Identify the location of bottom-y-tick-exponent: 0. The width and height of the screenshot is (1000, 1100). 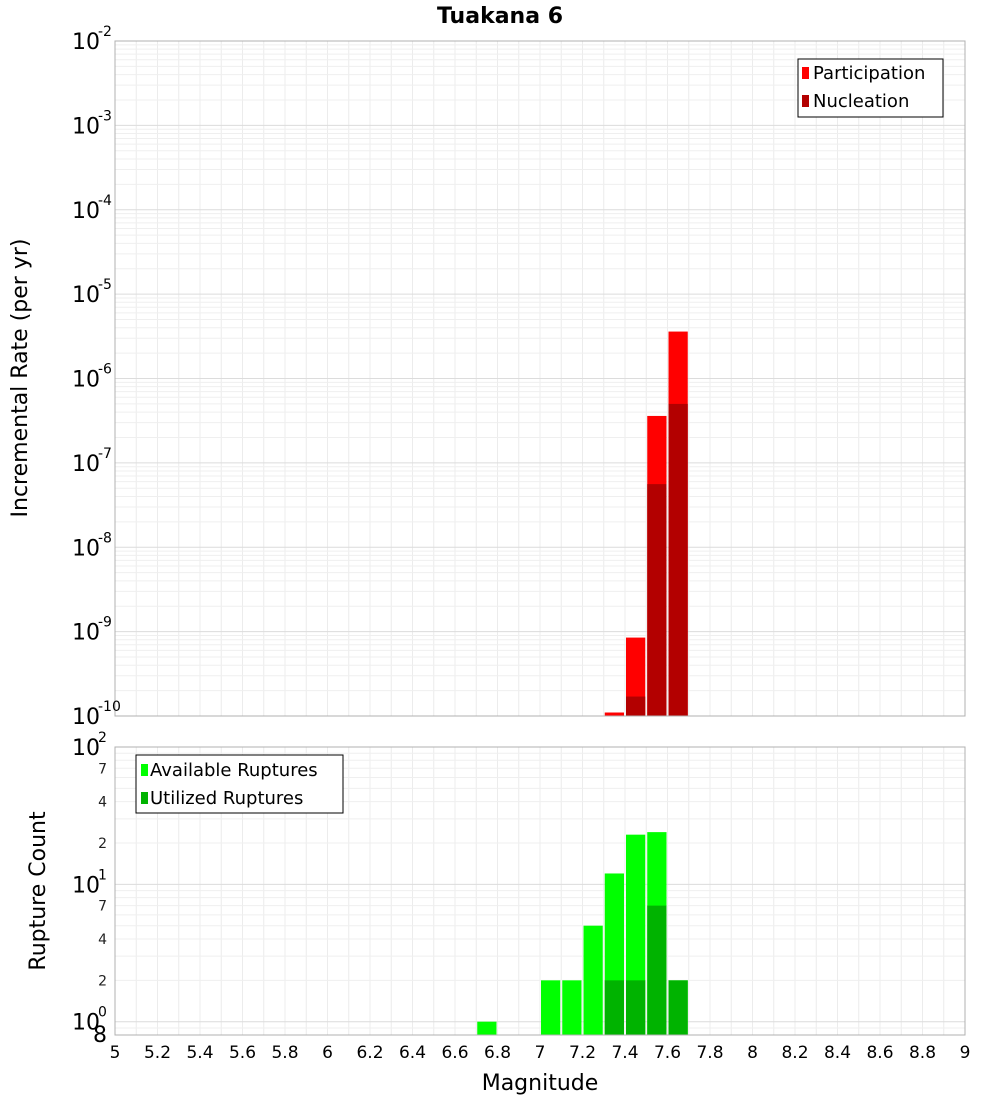
(102, 1013).